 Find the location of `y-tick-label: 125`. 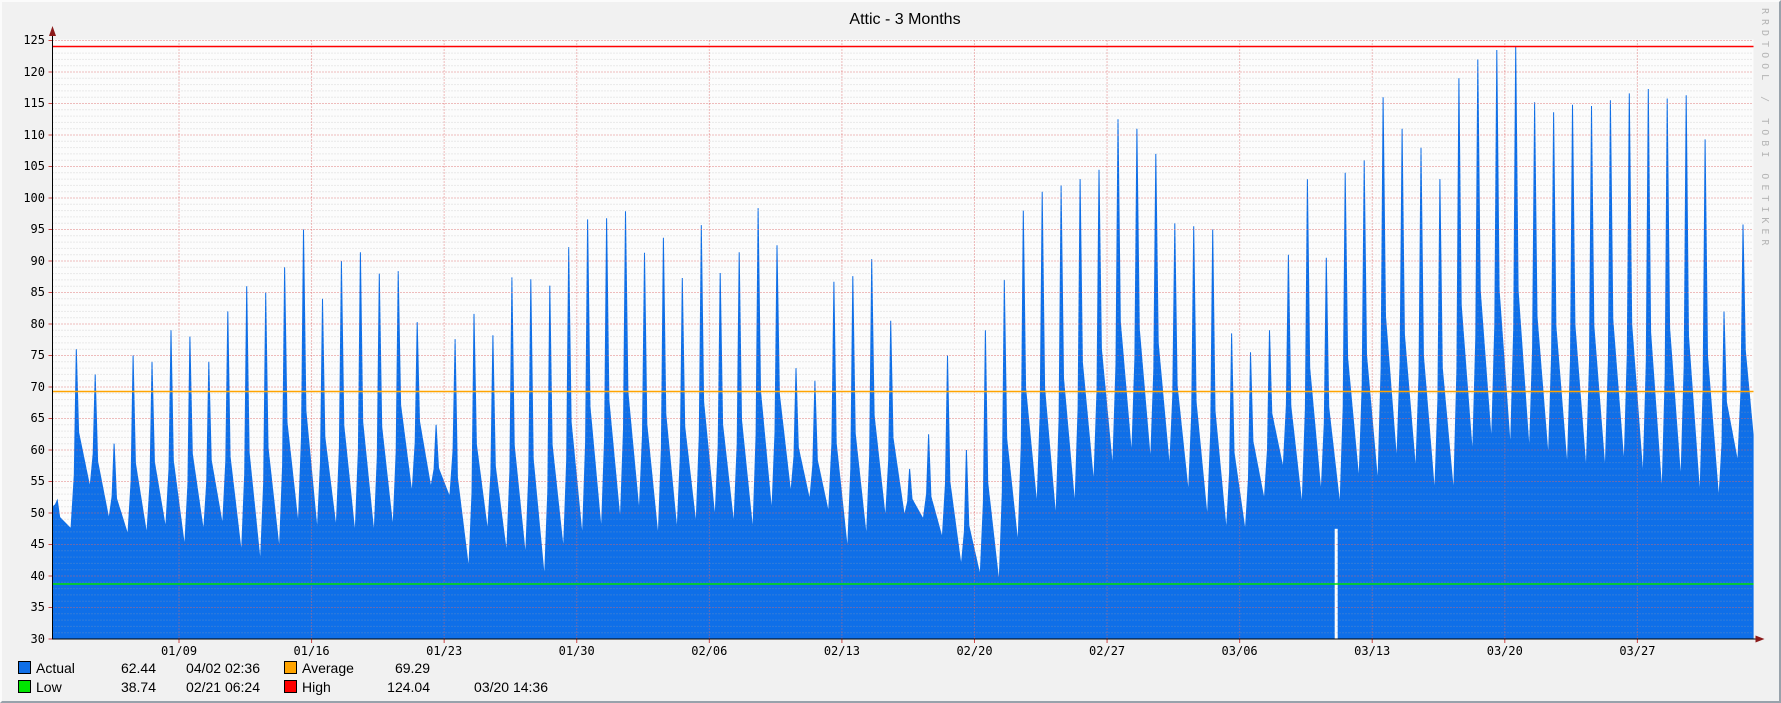

y-tick-label: 125 is located at coordinates (34, 40).